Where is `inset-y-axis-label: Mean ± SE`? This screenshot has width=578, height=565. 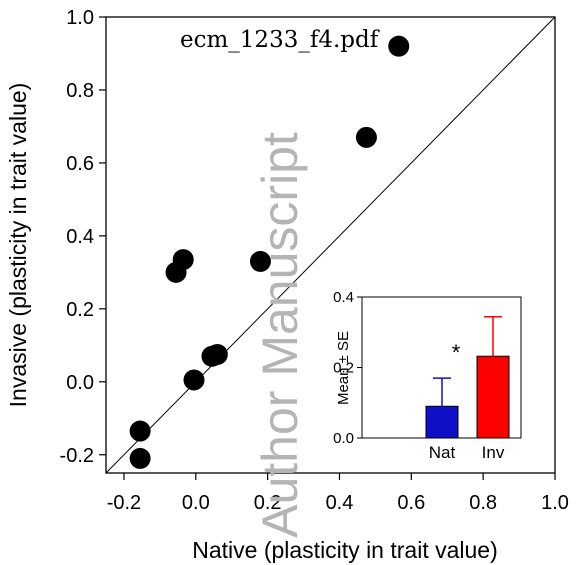
inset-y-axis-label: Mean ± SE is located at coordinates (343, 368).